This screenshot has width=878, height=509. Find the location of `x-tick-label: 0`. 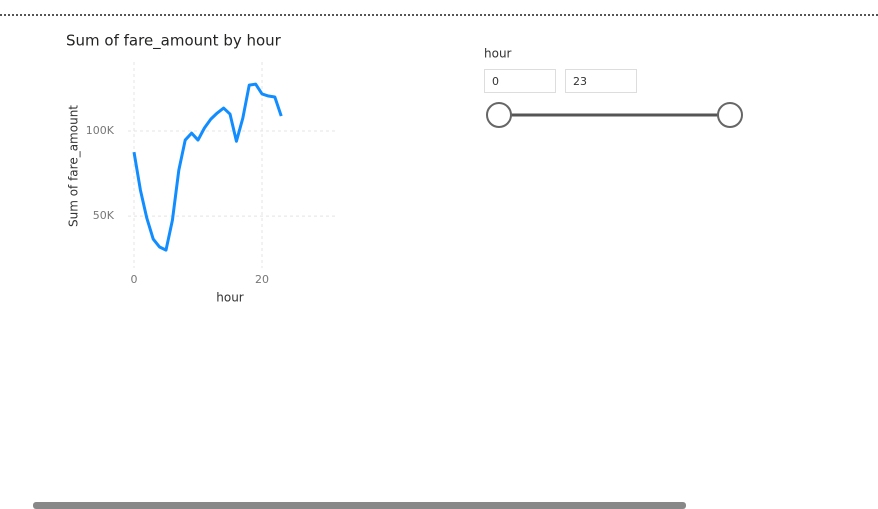

x-tick-label: 0 is located at coordinates (134, 279).